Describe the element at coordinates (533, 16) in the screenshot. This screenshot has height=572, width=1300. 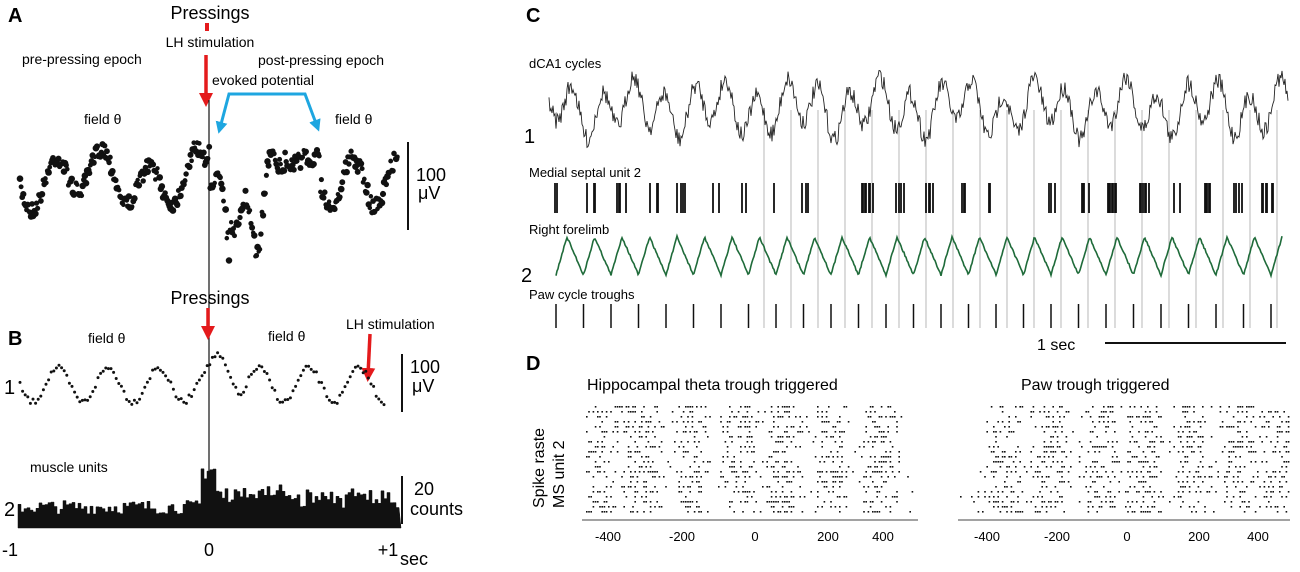
I see `panel-label-c: C` at that location.